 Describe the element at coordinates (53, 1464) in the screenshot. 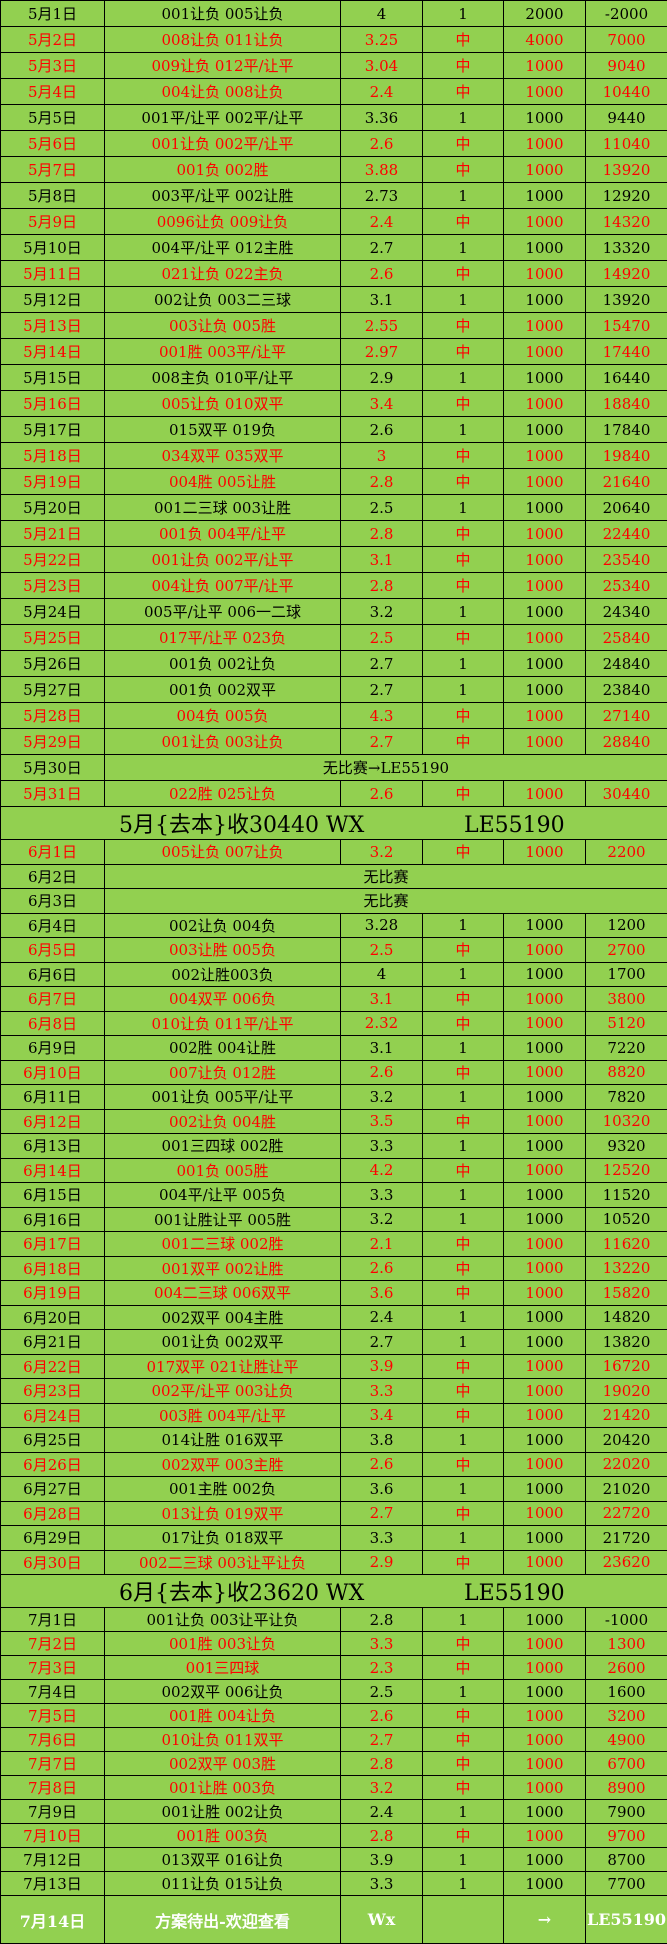

I see `date-cell: 6月26日` at that location.